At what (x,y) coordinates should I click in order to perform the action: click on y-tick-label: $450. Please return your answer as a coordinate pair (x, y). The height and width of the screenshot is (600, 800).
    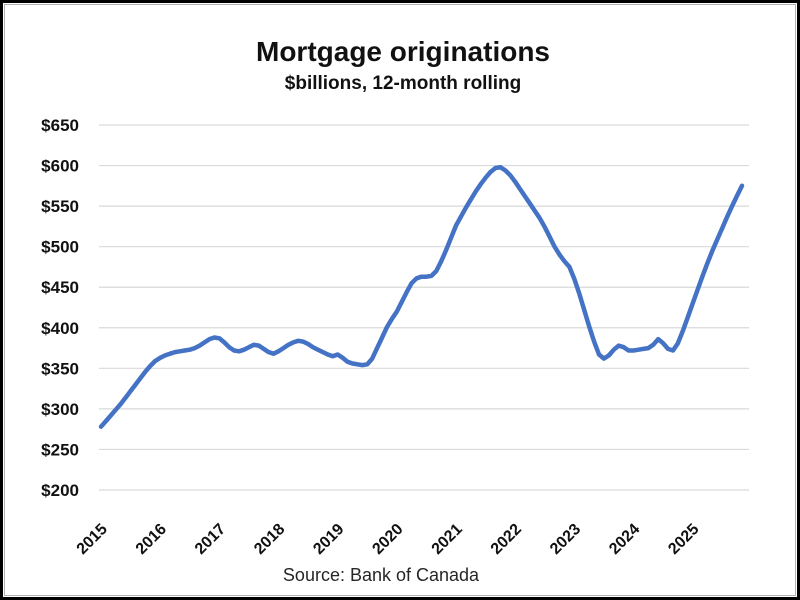
    Looking at the image, I should click on (60, 287).